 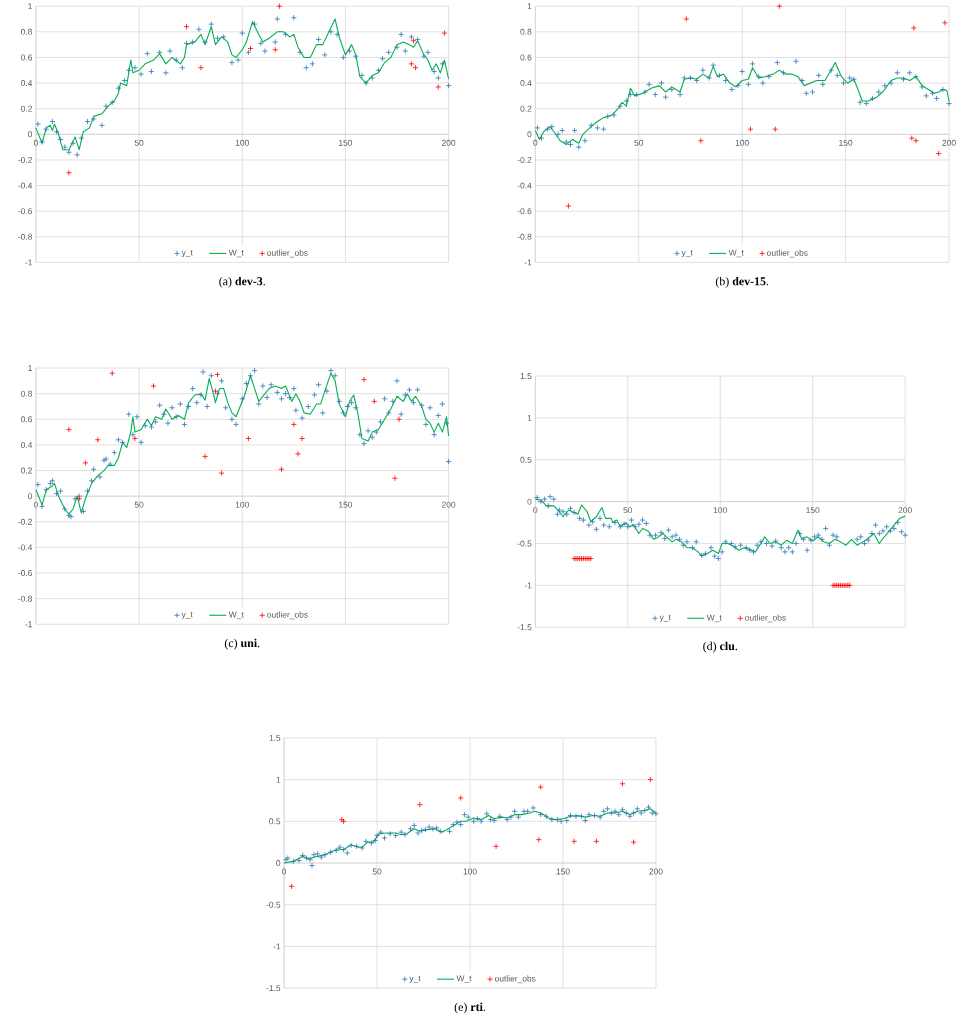 I want to click on text: (d) clu., so click(x=720, y=647).